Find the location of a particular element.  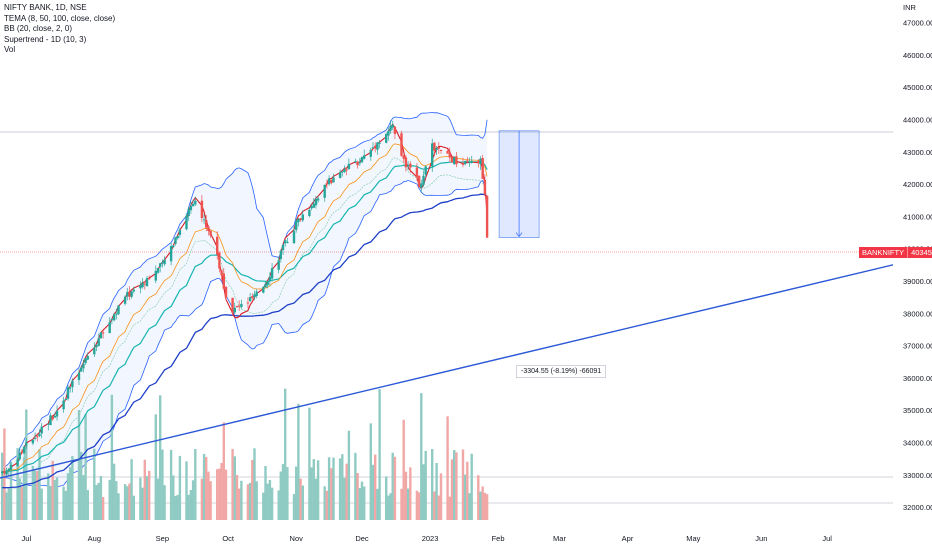

legend-bb: BB (20, close, 2, 0) is located at coordinates (38, 28).